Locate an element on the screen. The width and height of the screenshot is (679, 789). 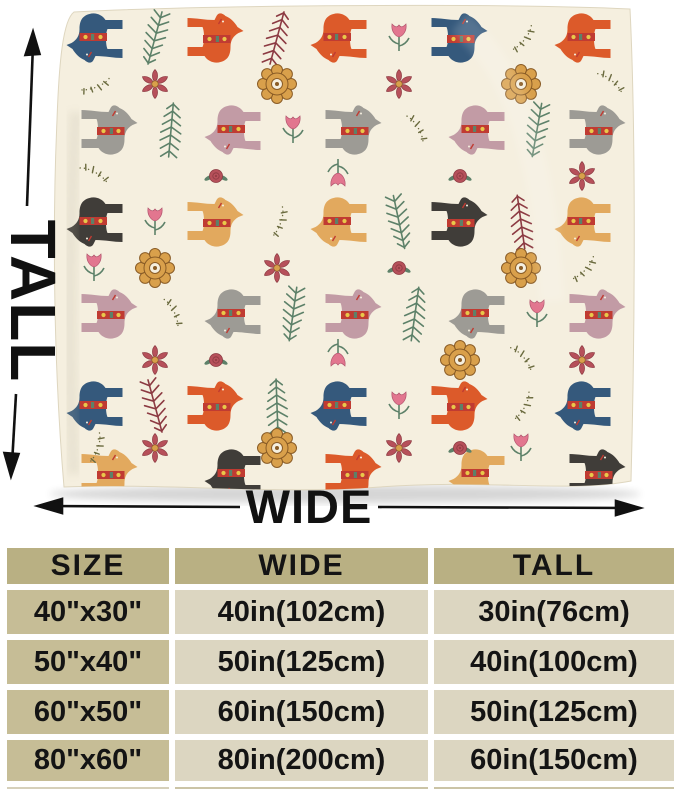
size-chart-next-row-sliver is located at coordinates (340, 788).